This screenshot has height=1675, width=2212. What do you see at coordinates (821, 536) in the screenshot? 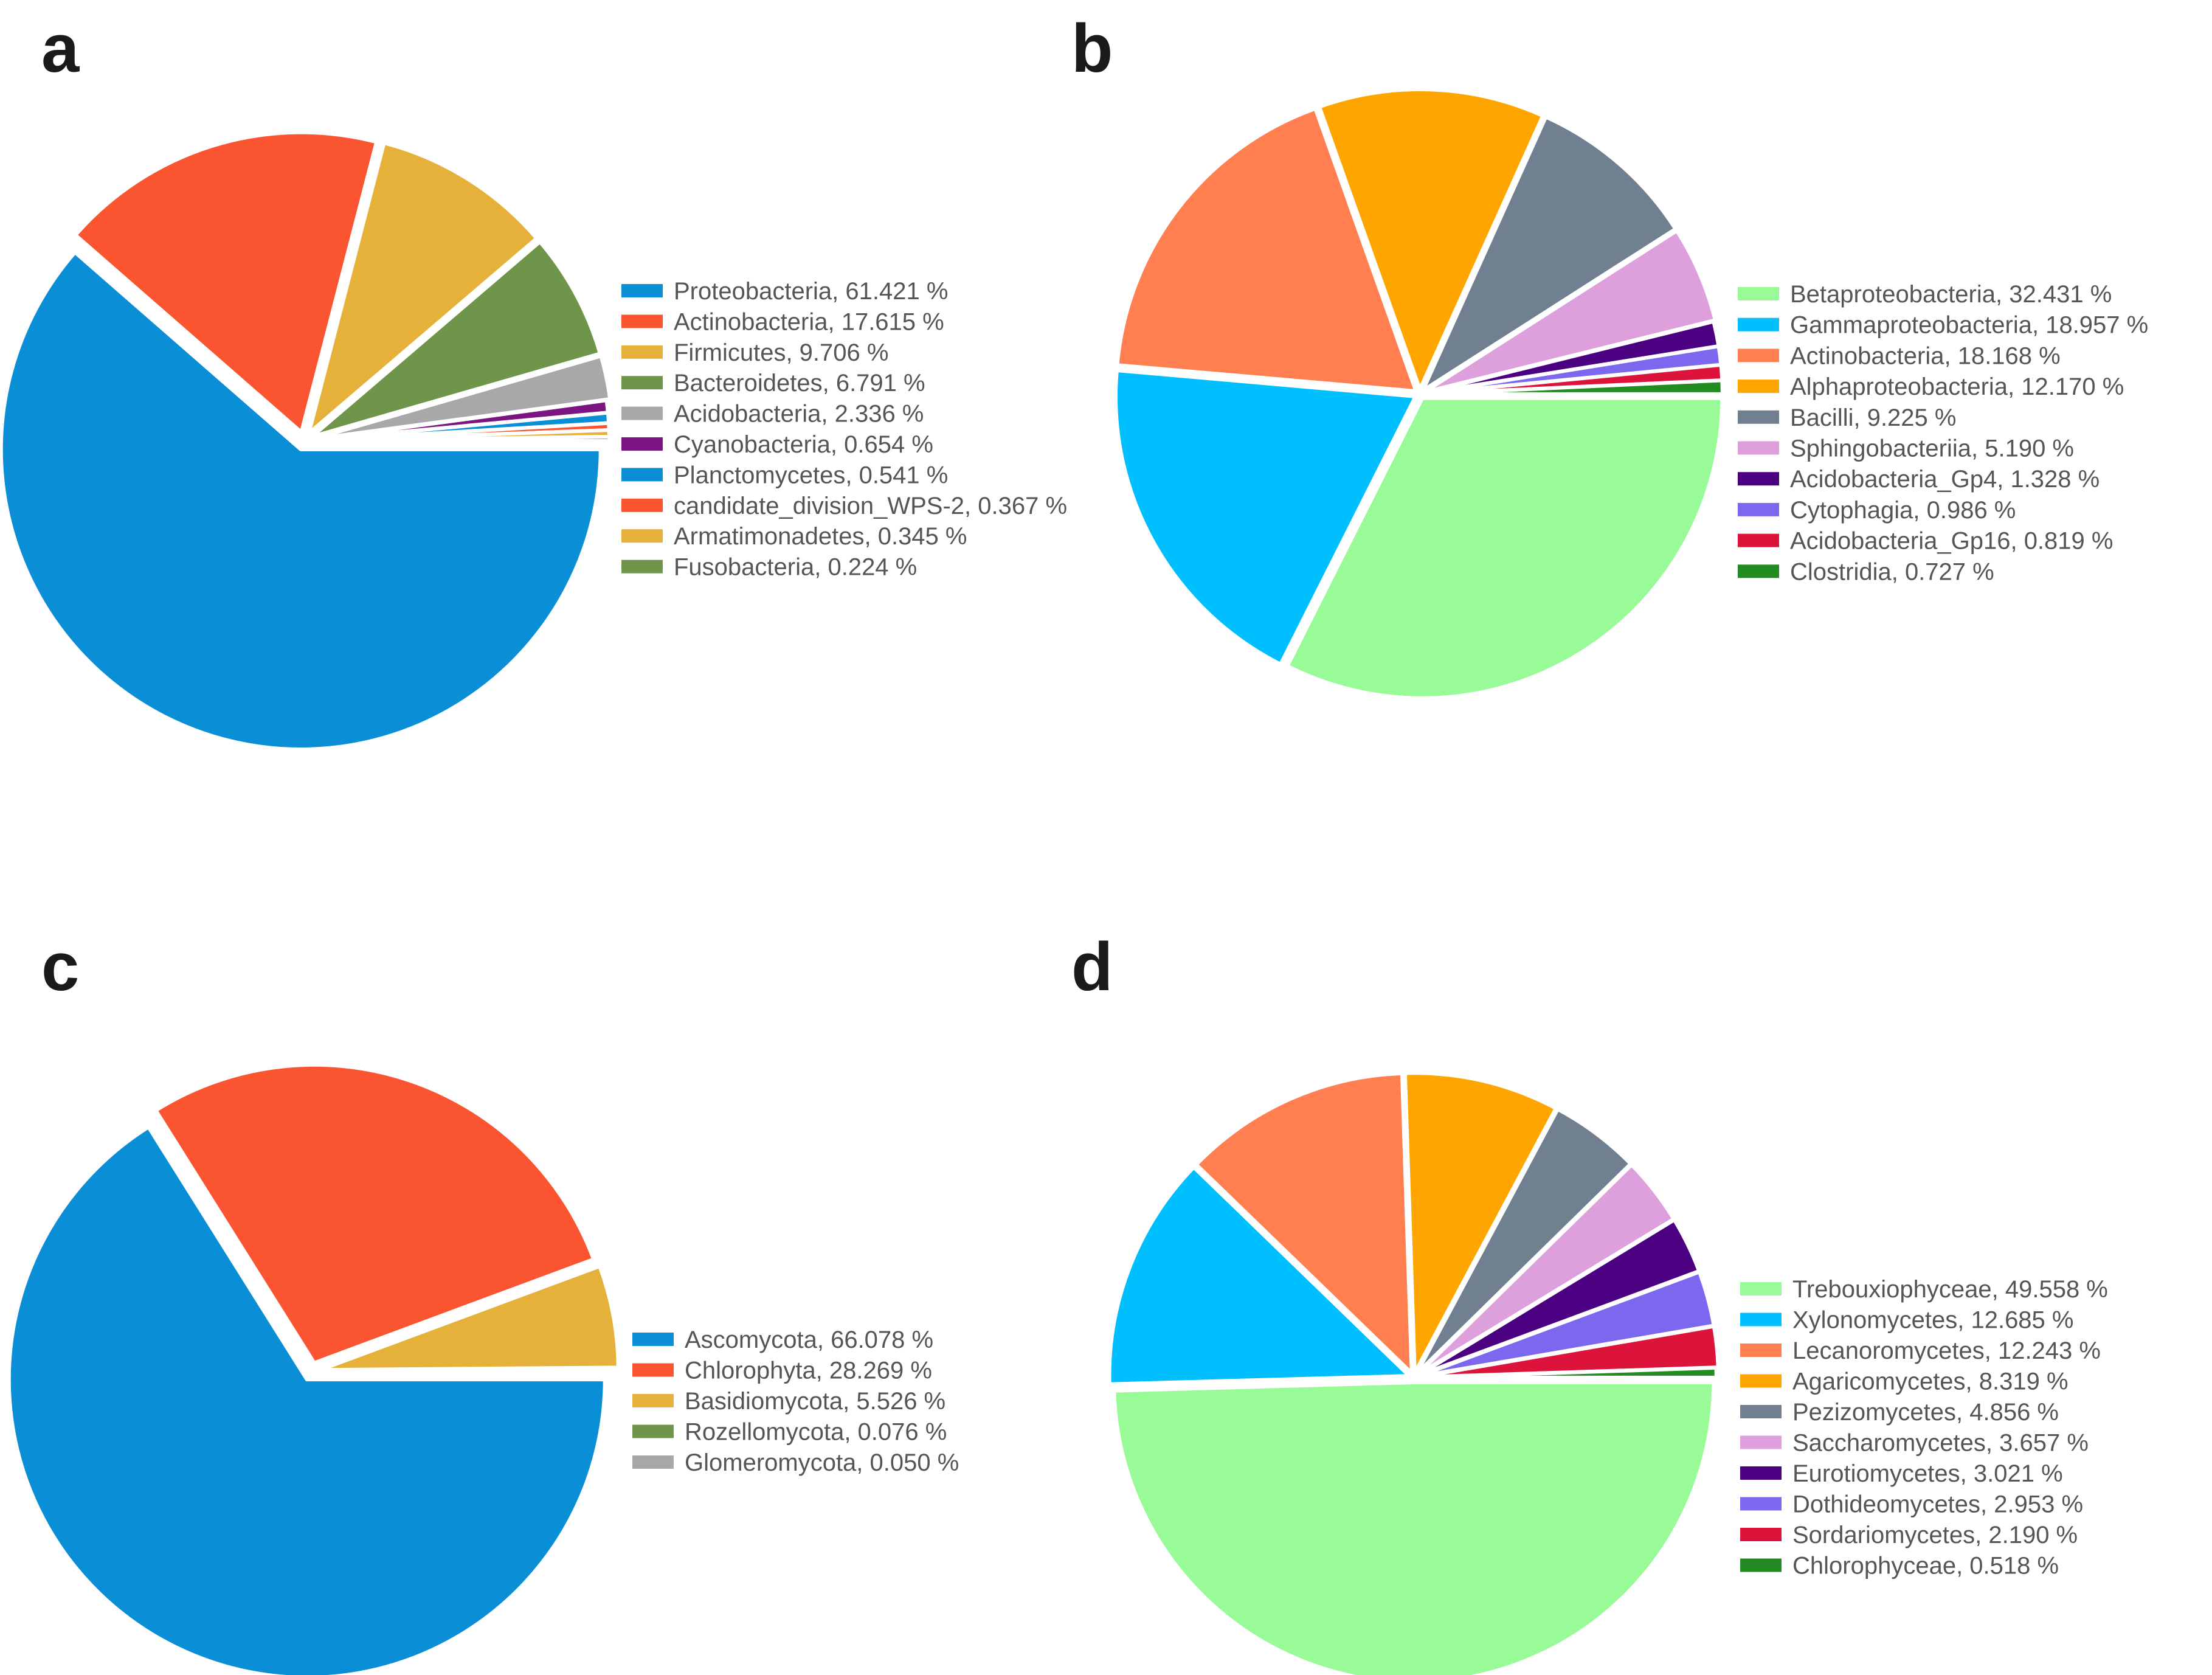
I see `legend-label-a-8: Armatimonadetes, 0.345 %` at bounding box center [821, 536].